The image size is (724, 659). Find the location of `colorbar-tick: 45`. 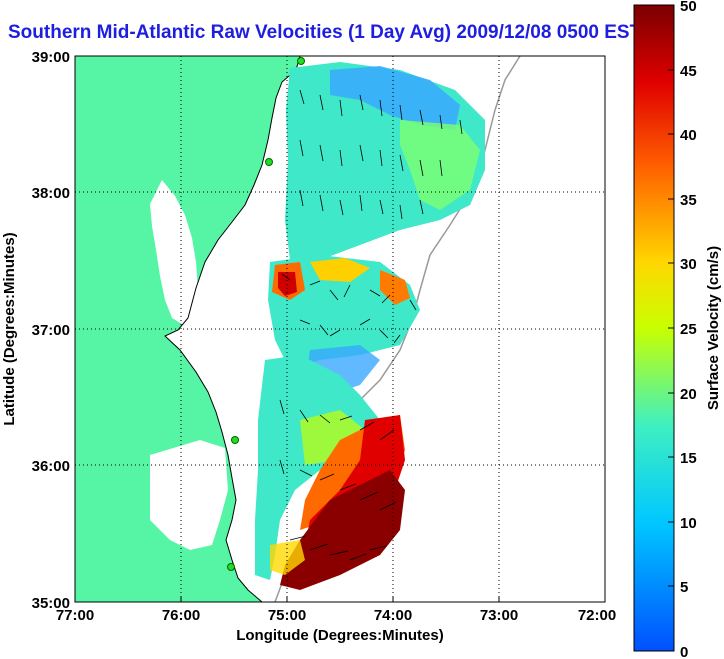

colorbar-tick: 45 is located at coordinates (688, 71).